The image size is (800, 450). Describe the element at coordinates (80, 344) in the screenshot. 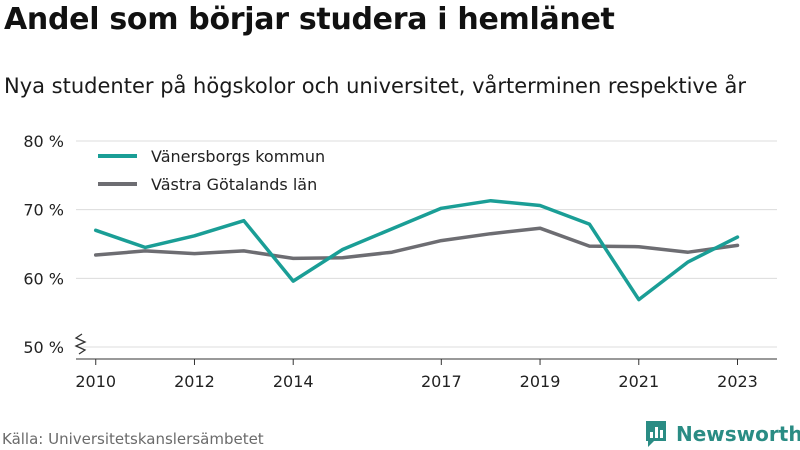

I see `axis-break-mark` at that location.